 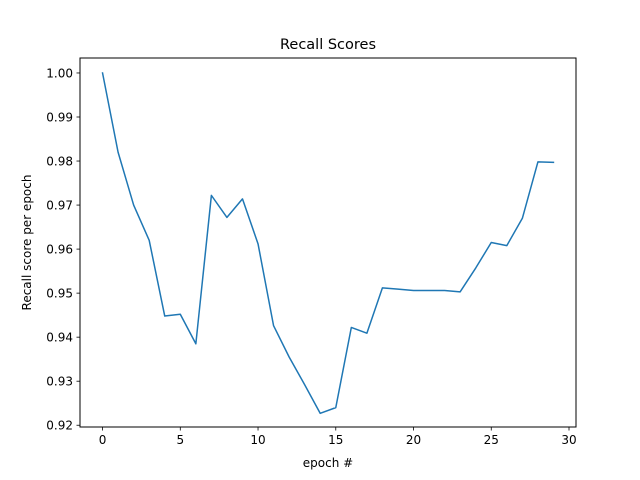 What do you see at coordinates (335, 440) in the screenshot?
I see `x-tick-label: 15` at bounding box center [335, 440].